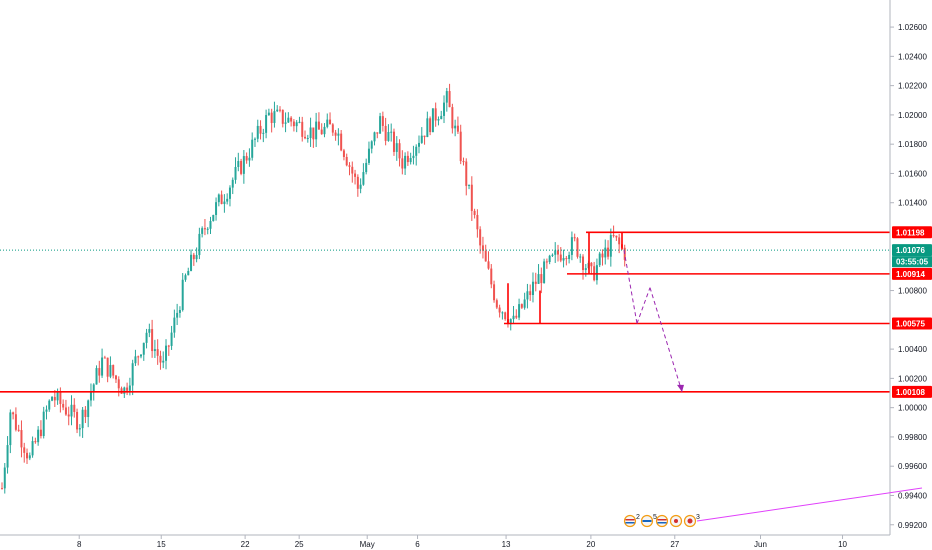 The height and width of the screenshot is (550, 932). I want to click on time-axis: 8 15 22 25 May 6 13 20 27 Jun 10, so click(462, 542).